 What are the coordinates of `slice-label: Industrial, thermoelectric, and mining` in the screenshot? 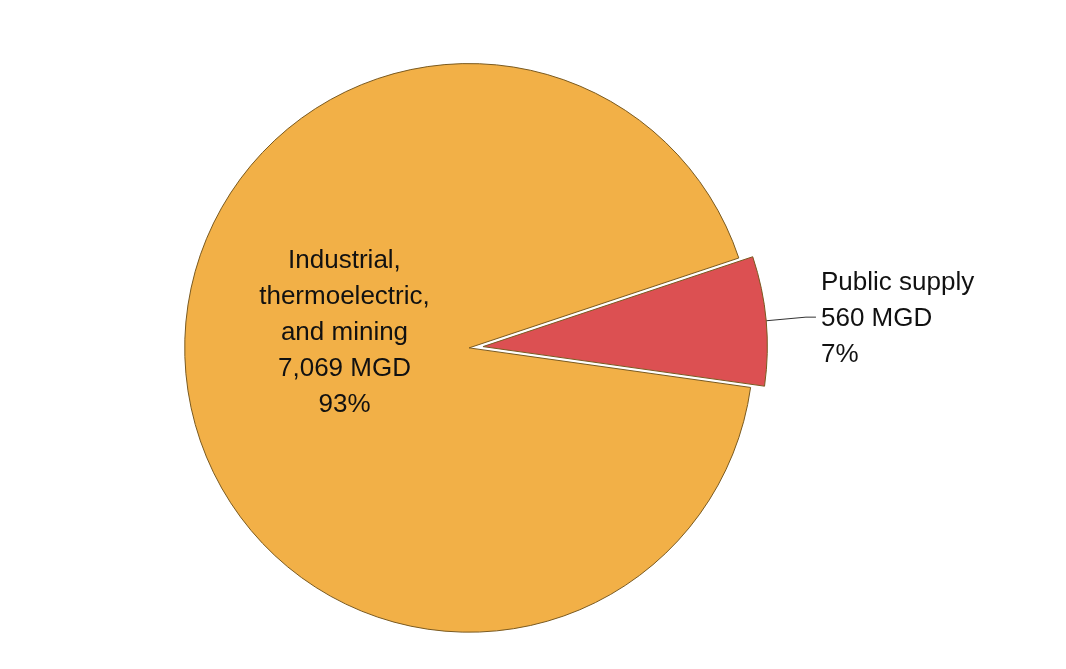 It's located at (344, 295).